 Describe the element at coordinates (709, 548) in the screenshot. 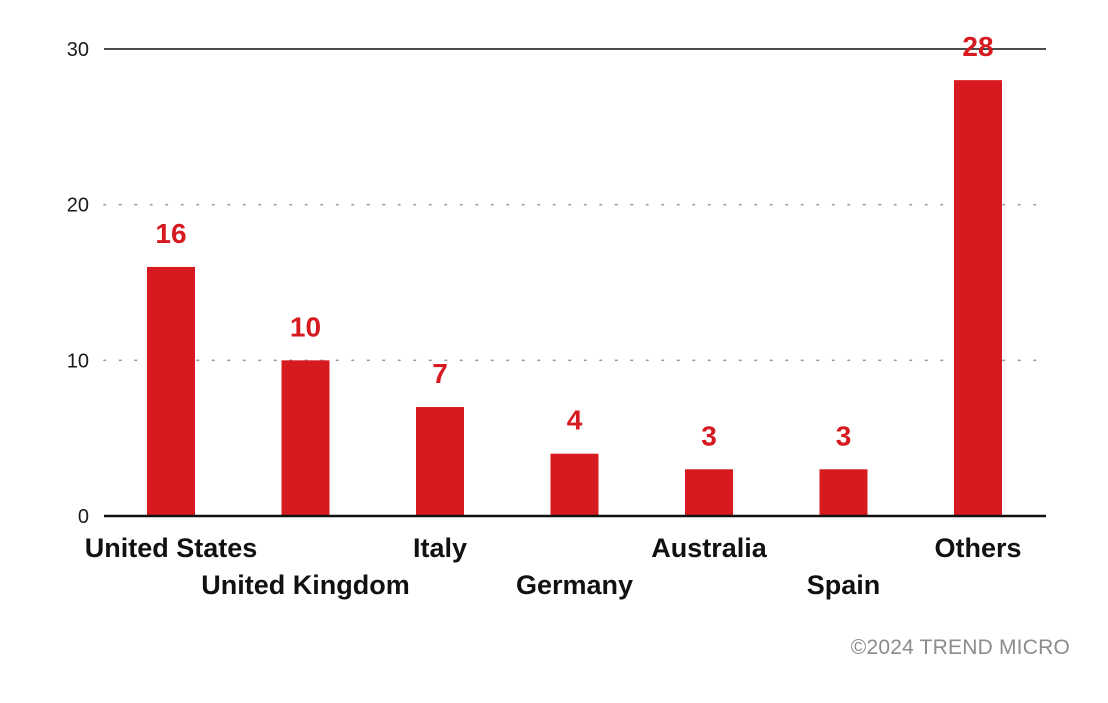

I see `category-label: Australia` at that location.